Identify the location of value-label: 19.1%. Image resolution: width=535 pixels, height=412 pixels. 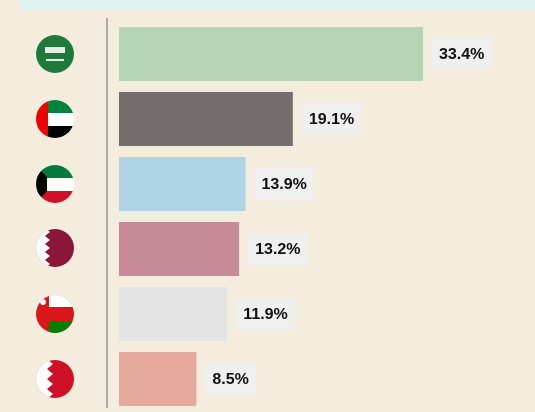
(331, 119).